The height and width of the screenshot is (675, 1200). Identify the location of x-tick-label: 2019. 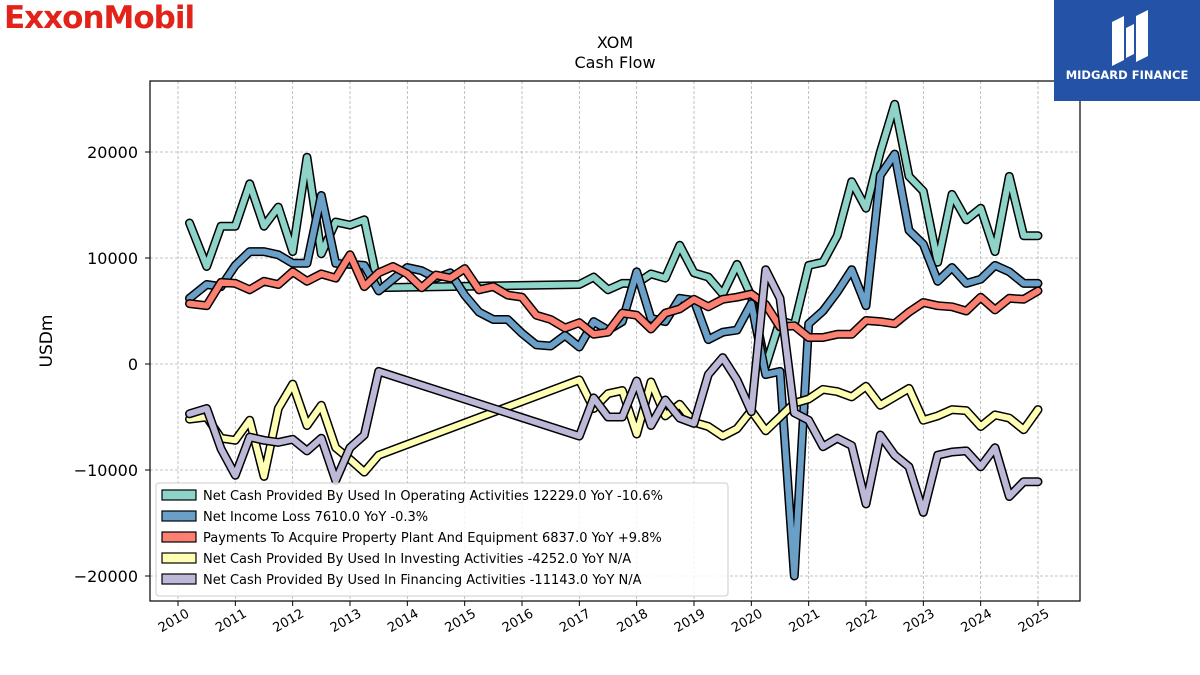
(690, 621).